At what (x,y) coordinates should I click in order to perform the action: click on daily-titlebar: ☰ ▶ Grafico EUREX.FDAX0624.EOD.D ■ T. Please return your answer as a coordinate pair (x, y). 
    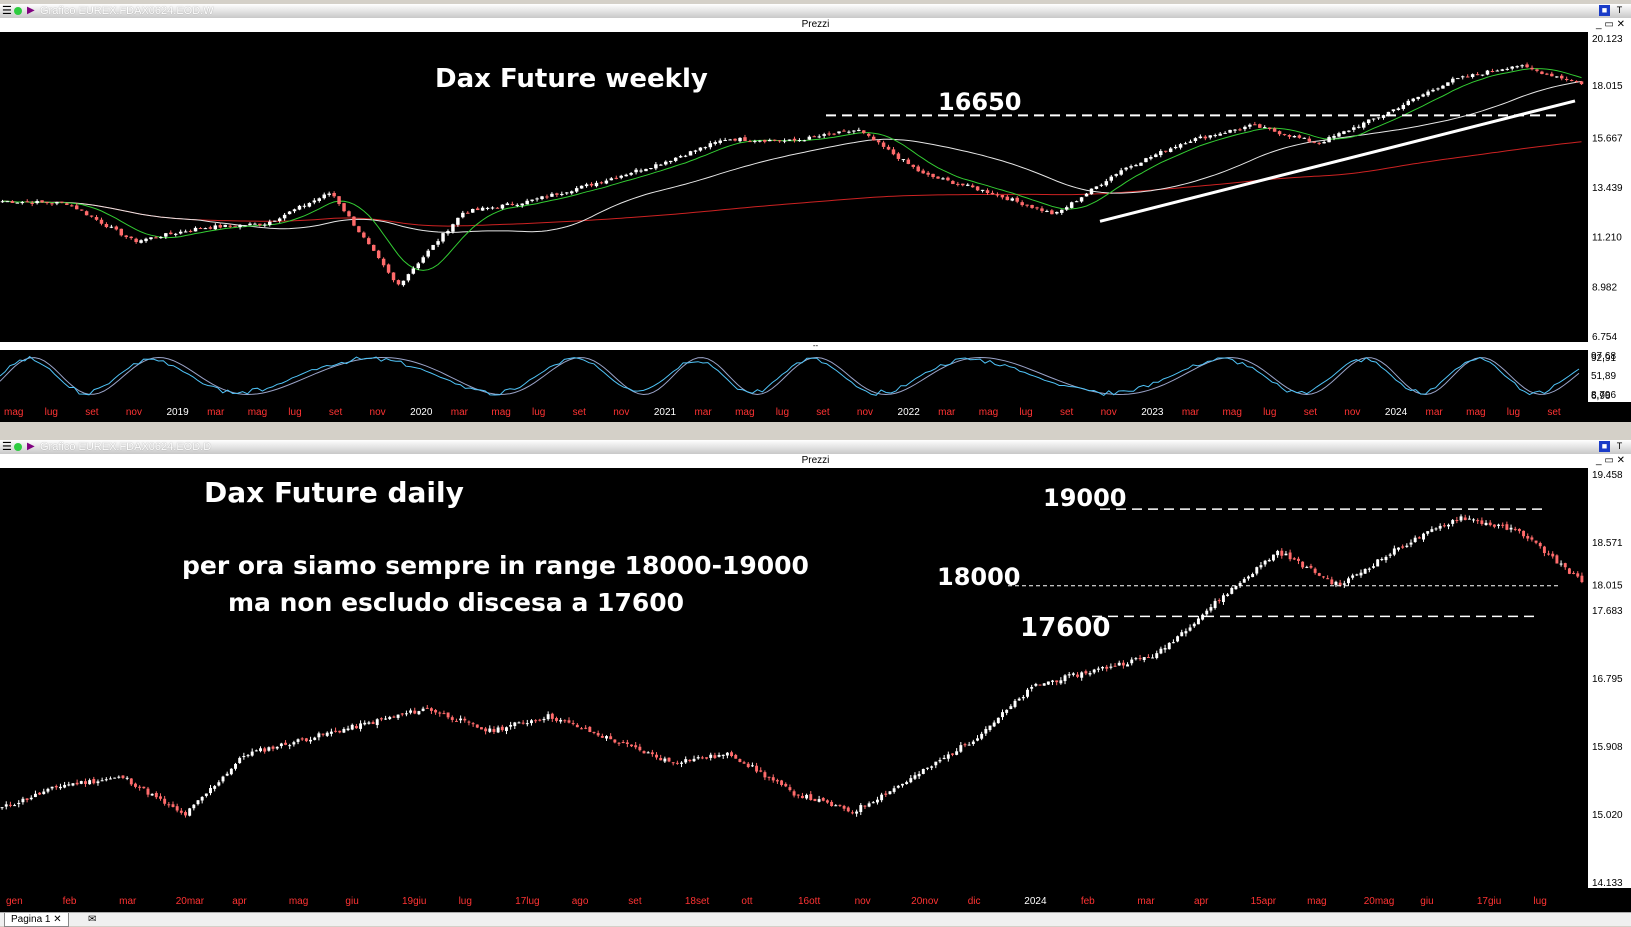
    Looking at the image, I should click on (815, 447).